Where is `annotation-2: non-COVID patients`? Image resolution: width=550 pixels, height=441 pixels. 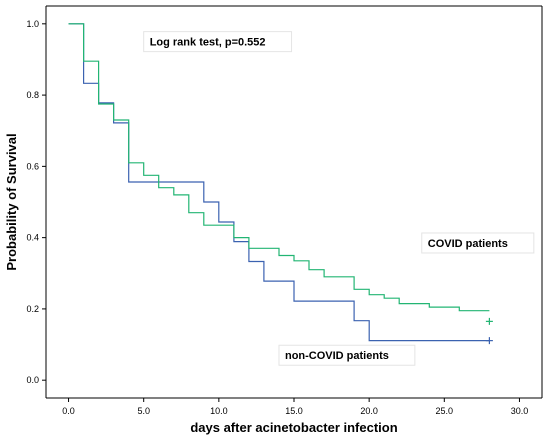
annotation-2: non-COVID patients is located at coordinates (347, 355).